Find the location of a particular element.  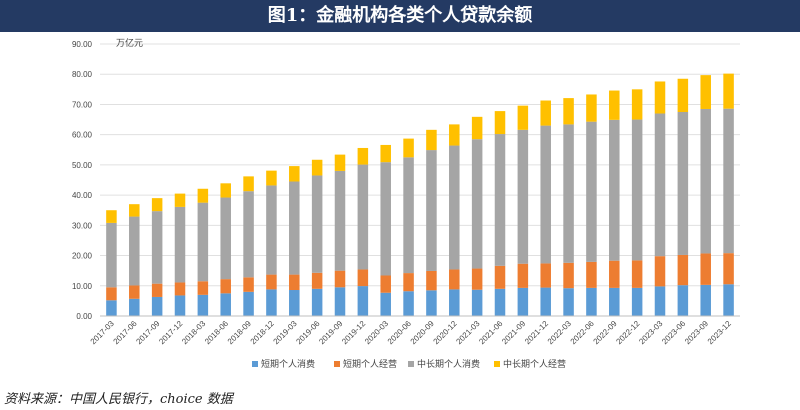

x-tick-label: 2017-03 is located at coordinates (103, 333).